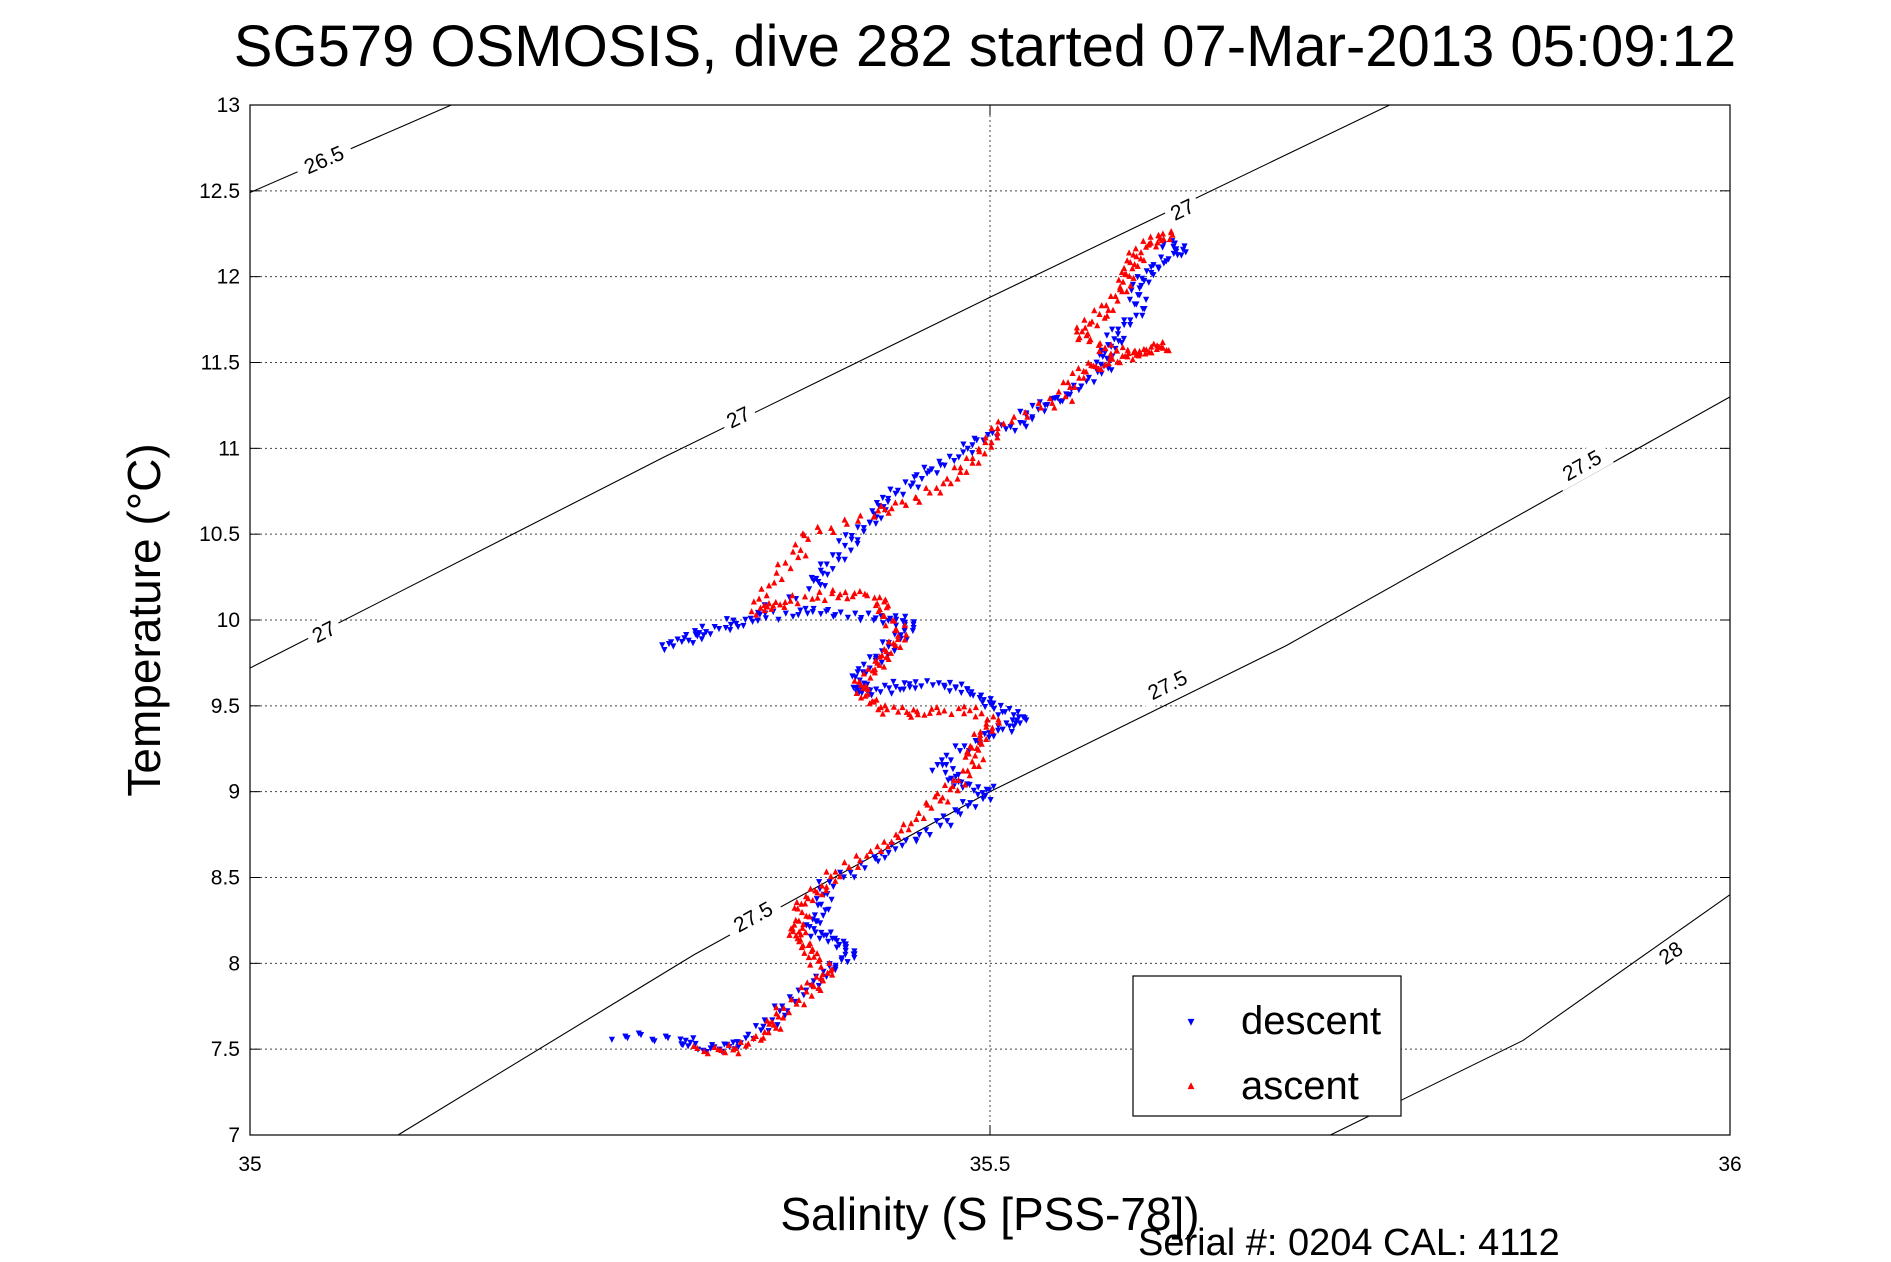 The image size is (1891, 1262). I want to click on x-axis-title: Salinity (S [PSS-78]), so click(989, 1214).